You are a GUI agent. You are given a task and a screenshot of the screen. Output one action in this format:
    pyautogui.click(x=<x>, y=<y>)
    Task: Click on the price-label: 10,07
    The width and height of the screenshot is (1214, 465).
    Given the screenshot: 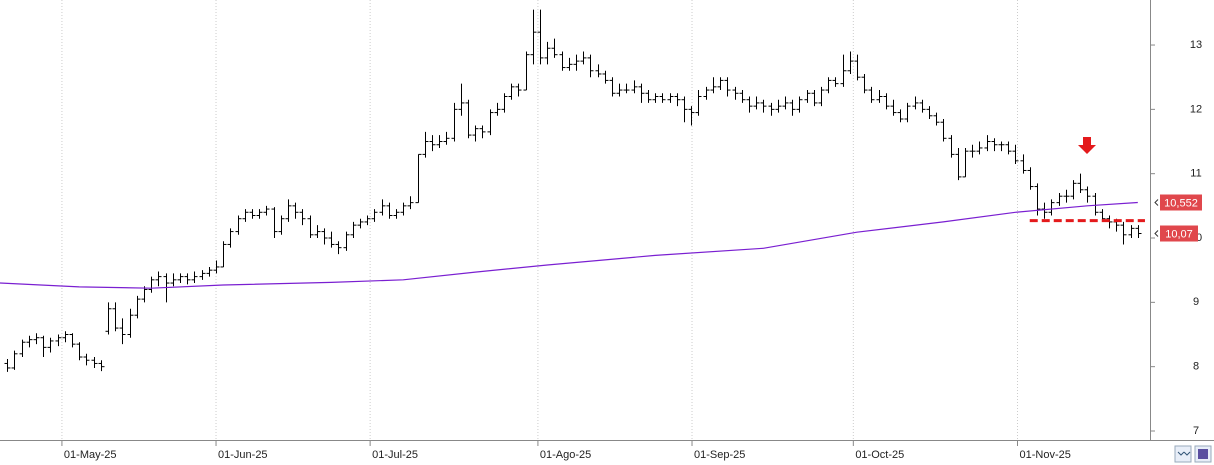 What is the action you would take?
    pyautogui.click(x=1179, y=234)
    